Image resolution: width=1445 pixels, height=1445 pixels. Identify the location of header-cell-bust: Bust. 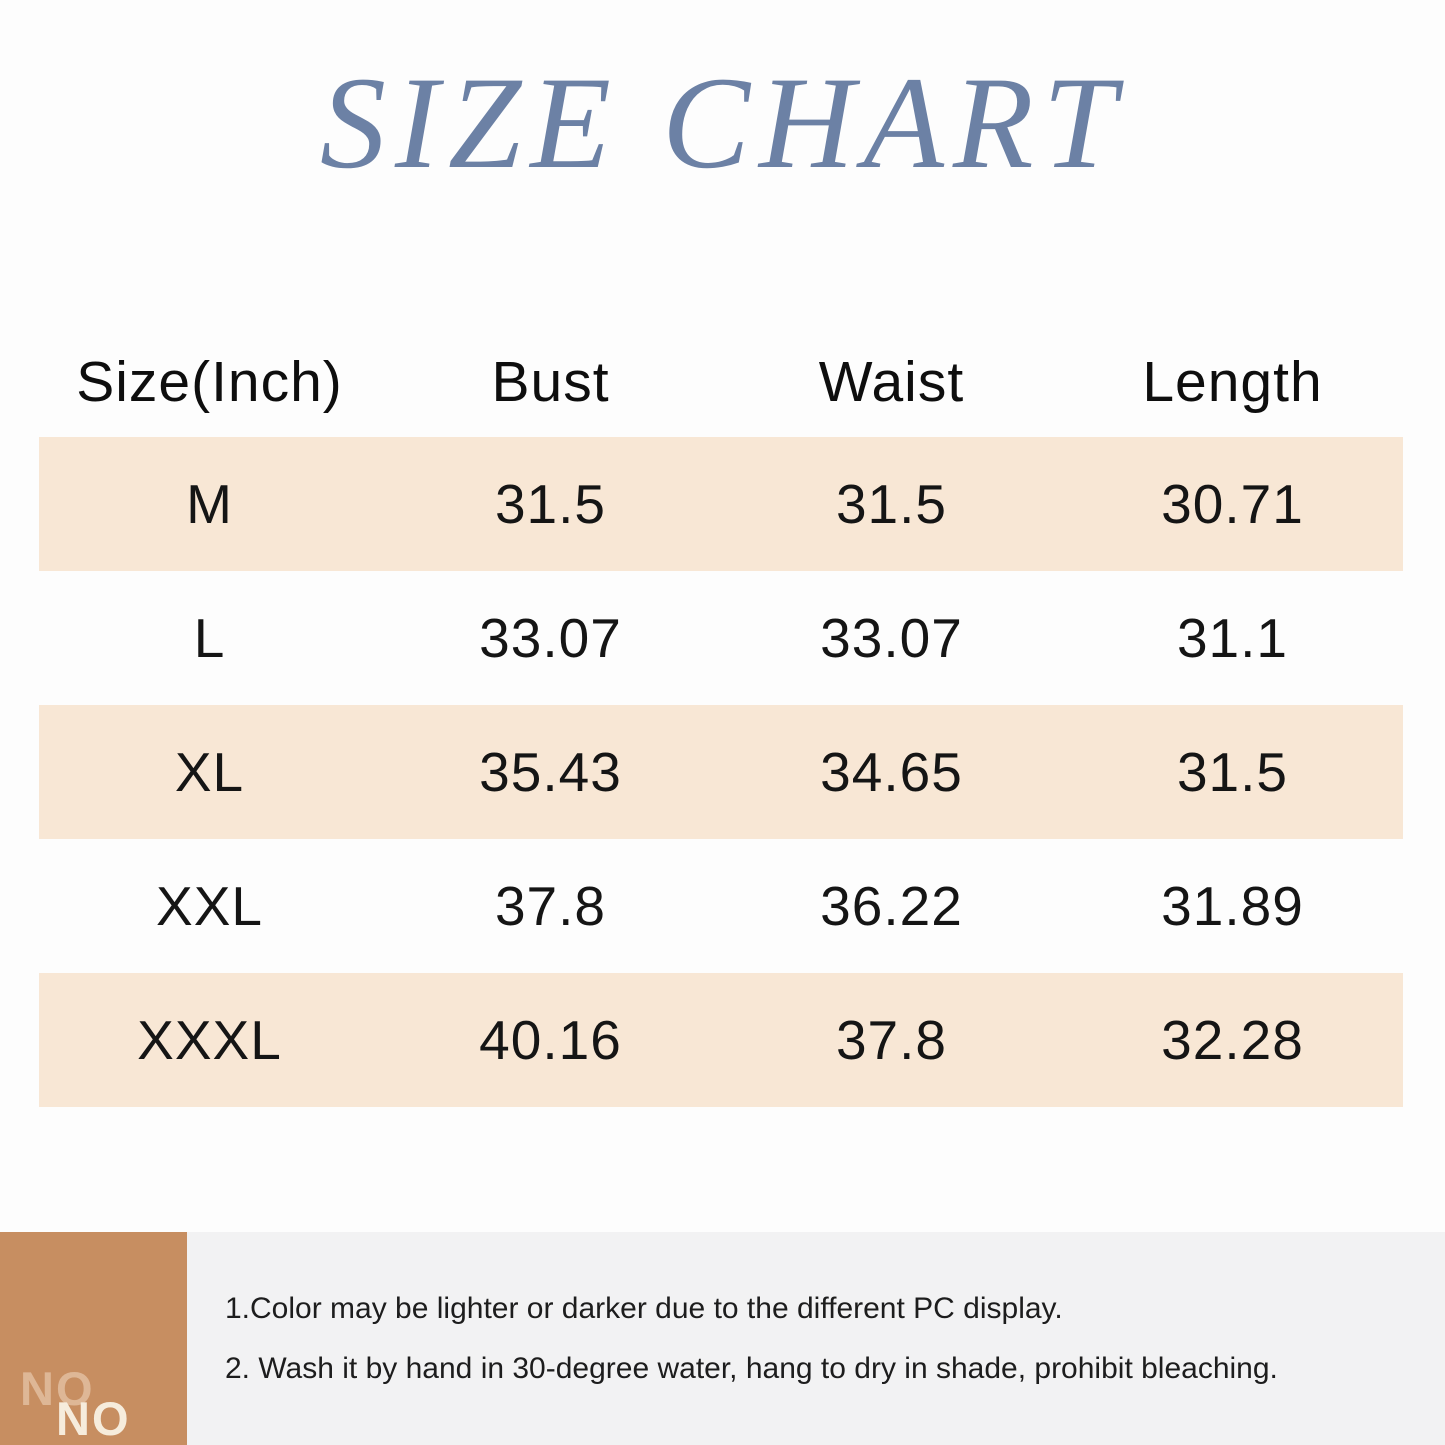
(550, 382).